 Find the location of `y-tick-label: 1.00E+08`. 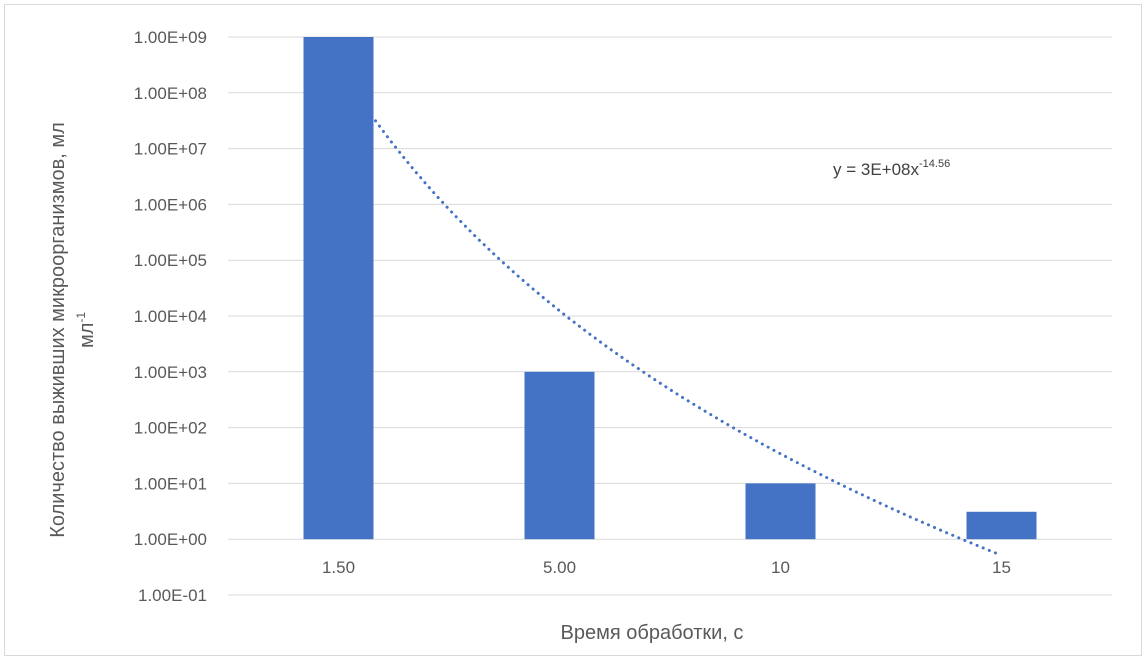

y-tick-label: 1.00E+08 is located at coordinates (170, 93).